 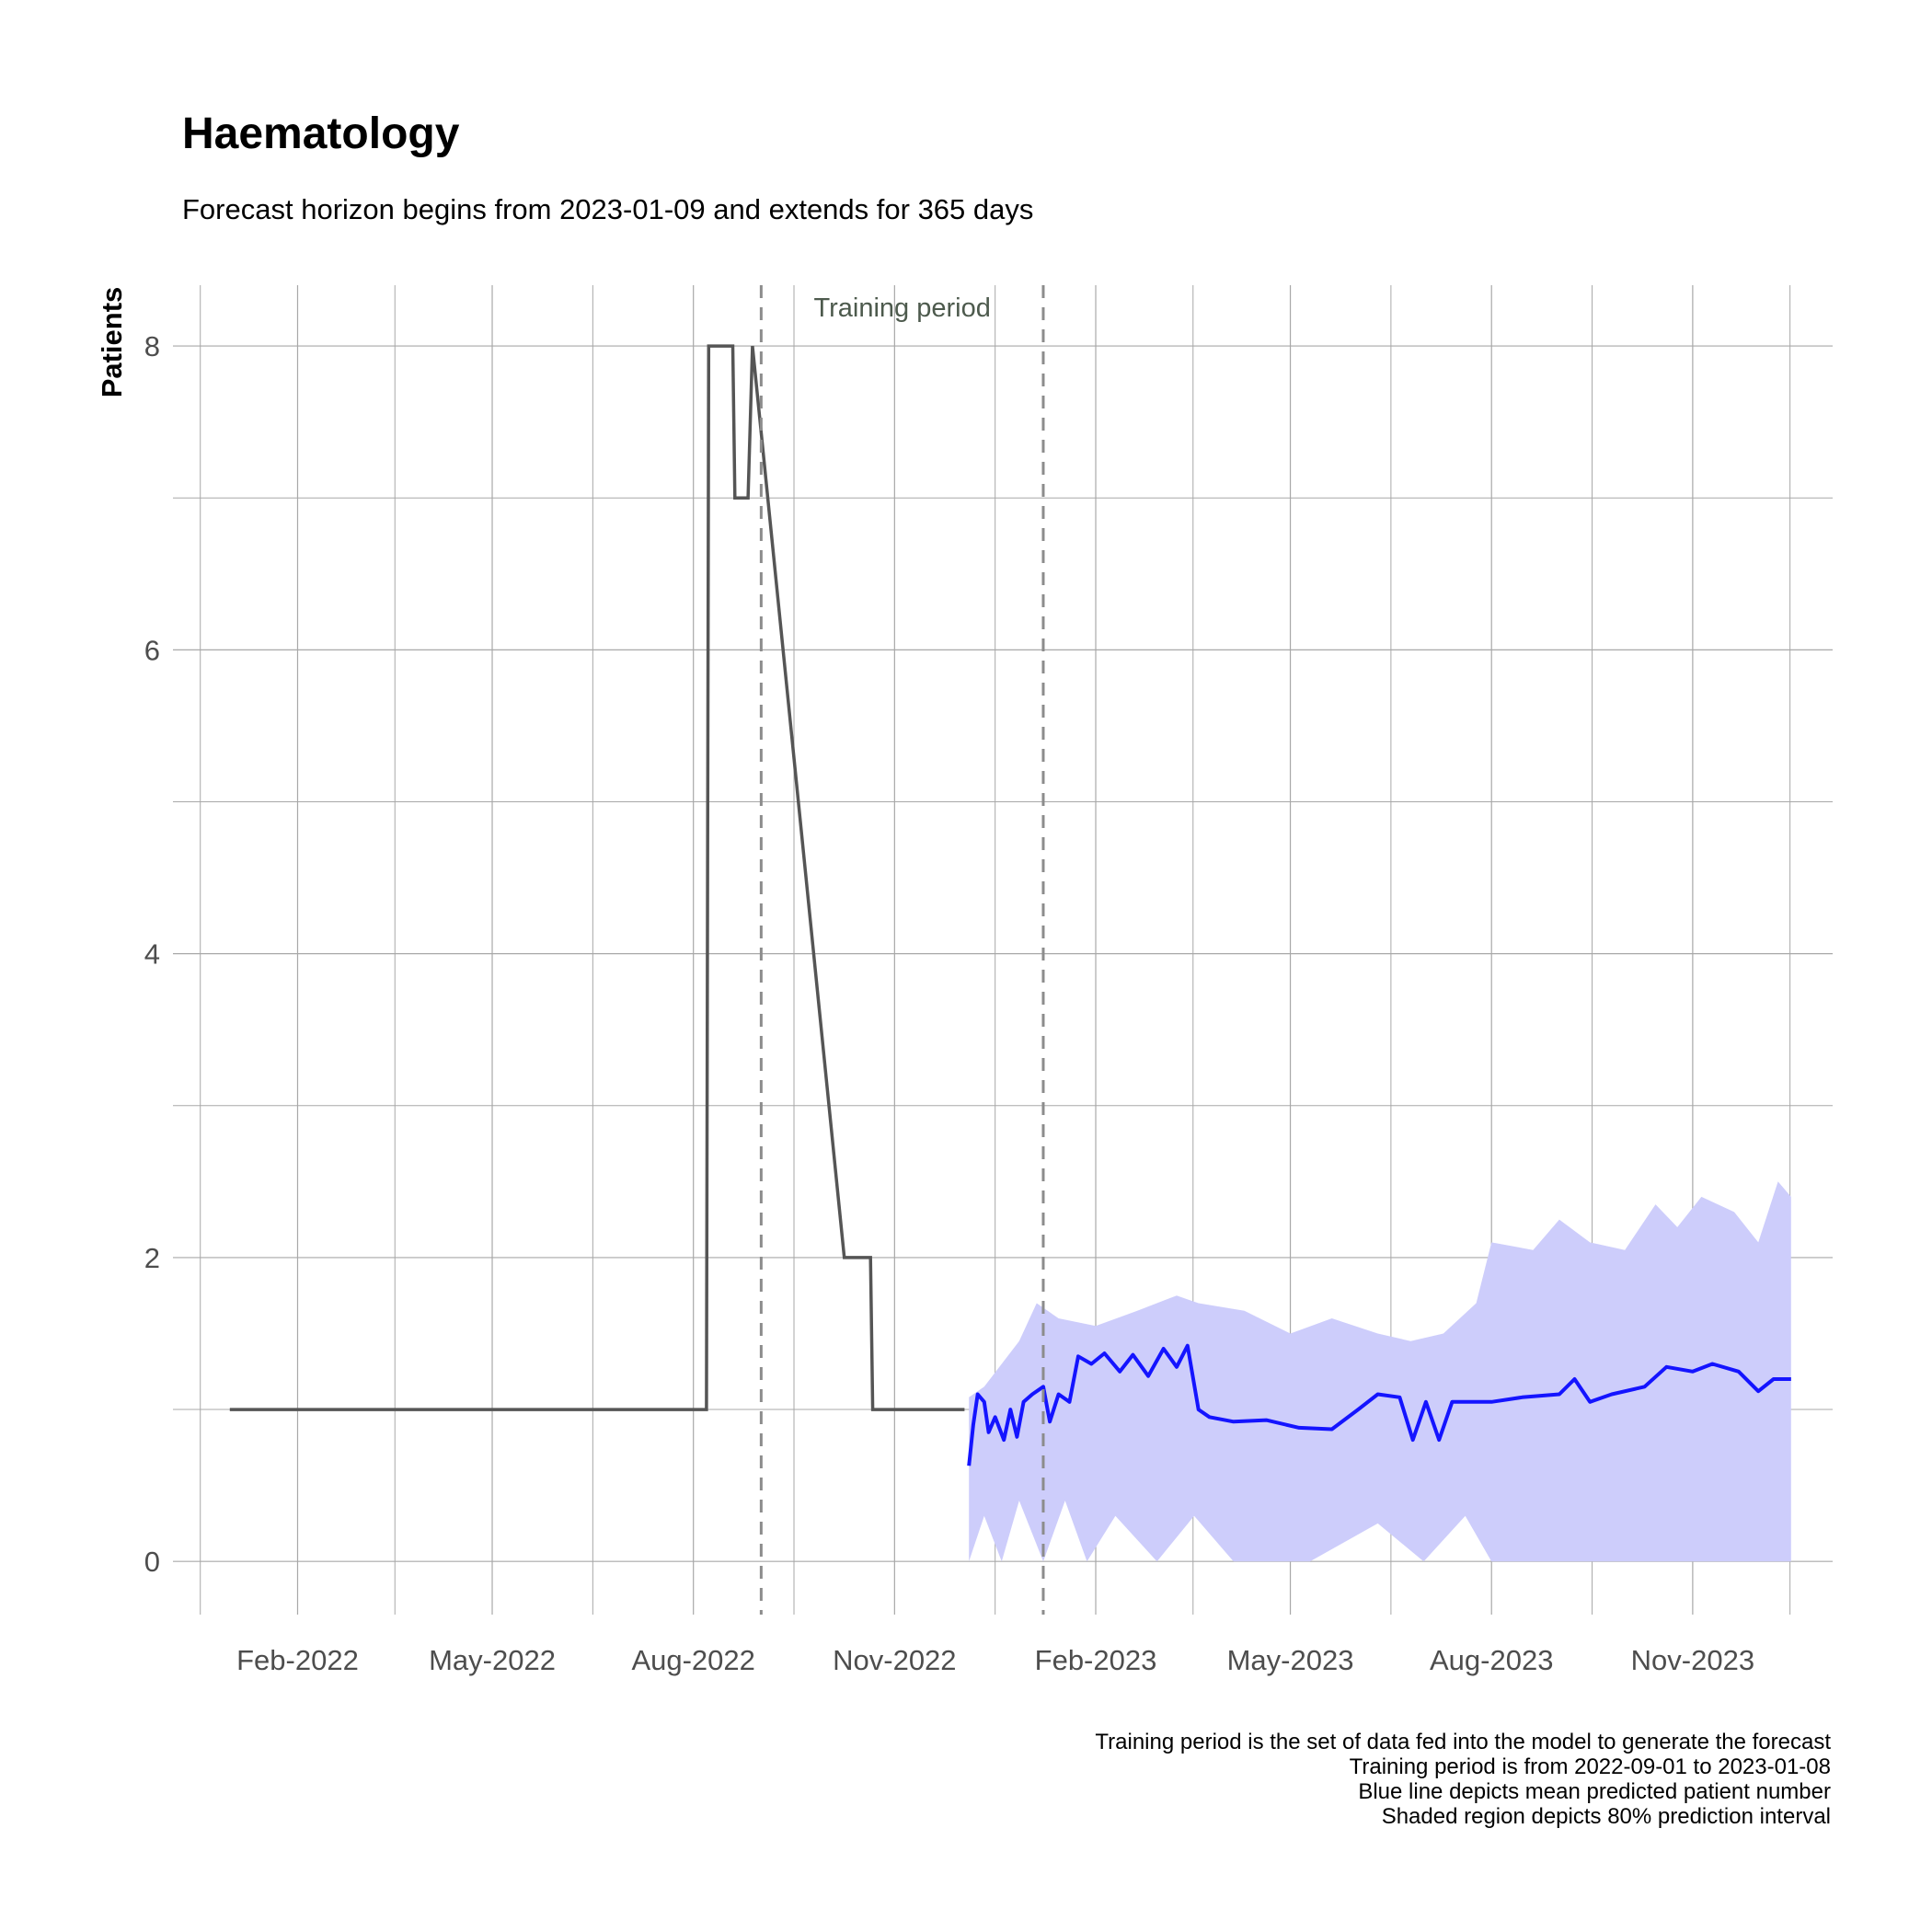 I want to click on y-tick-label: 2, so click(x=152, y=1258).